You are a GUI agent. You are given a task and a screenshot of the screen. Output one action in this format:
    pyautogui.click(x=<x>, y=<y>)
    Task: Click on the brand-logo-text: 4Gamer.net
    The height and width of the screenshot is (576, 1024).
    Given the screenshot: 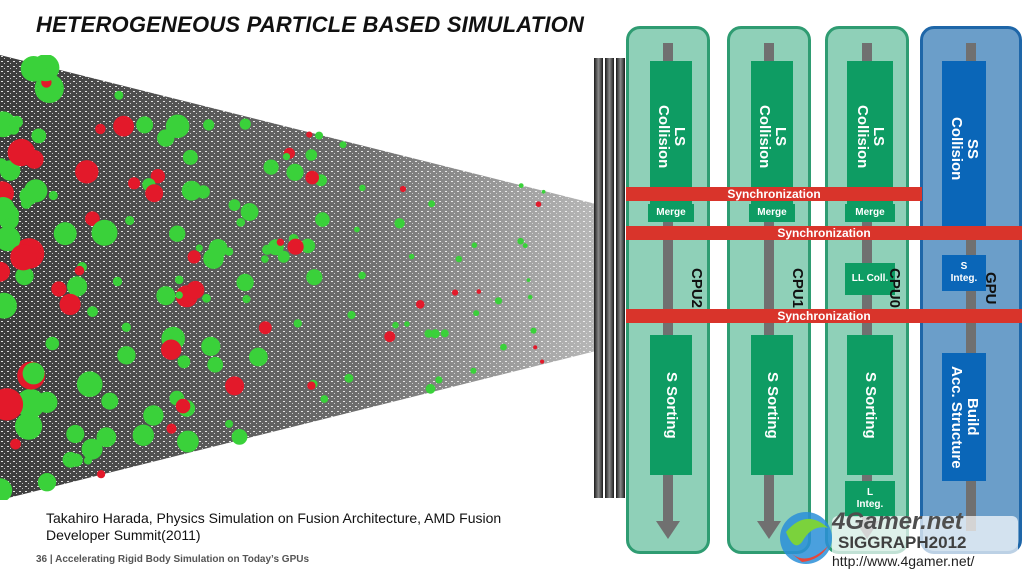 What is the action you would take?
    pyautogui.click(x=897, y=521)
    